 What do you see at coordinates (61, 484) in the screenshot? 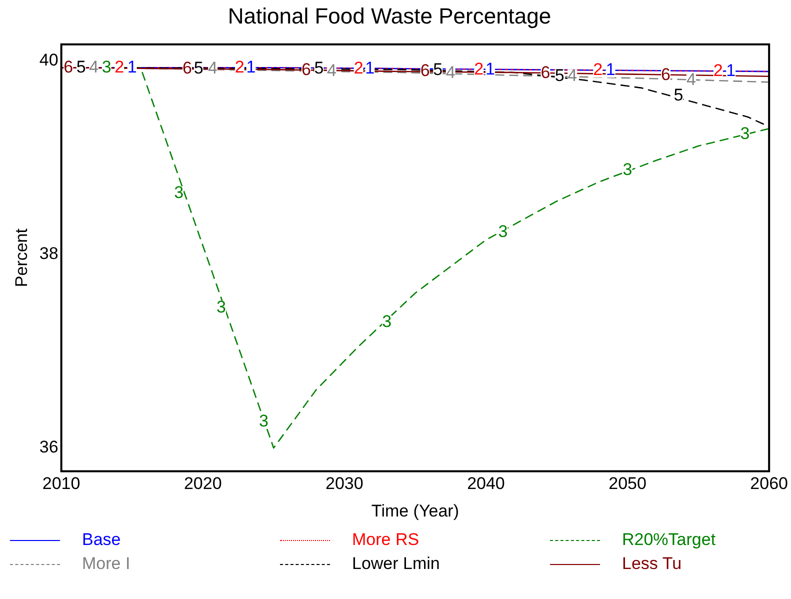
I see `x-tick-label: 2010` at bounding box center [61, 484].